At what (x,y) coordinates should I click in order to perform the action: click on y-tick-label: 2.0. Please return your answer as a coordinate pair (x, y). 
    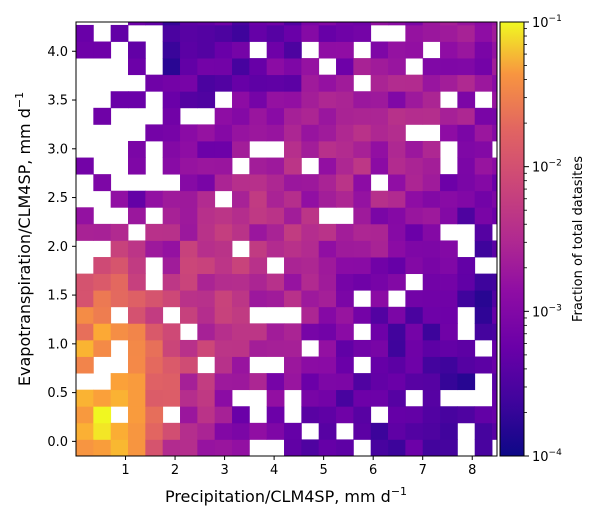
    Looking at the image, I should click on (57, 247).